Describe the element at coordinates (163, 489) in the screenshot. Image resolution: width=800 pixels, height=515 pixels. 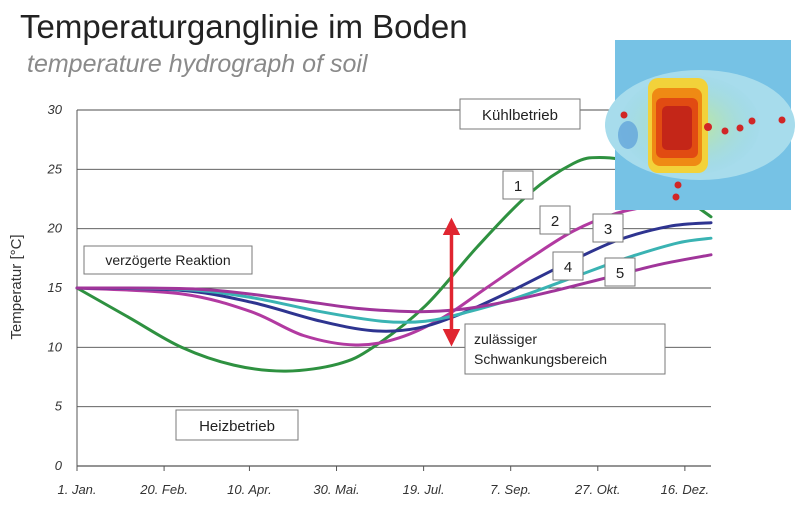
I see `x-tick-label-1: 20. Feb.` at that location.